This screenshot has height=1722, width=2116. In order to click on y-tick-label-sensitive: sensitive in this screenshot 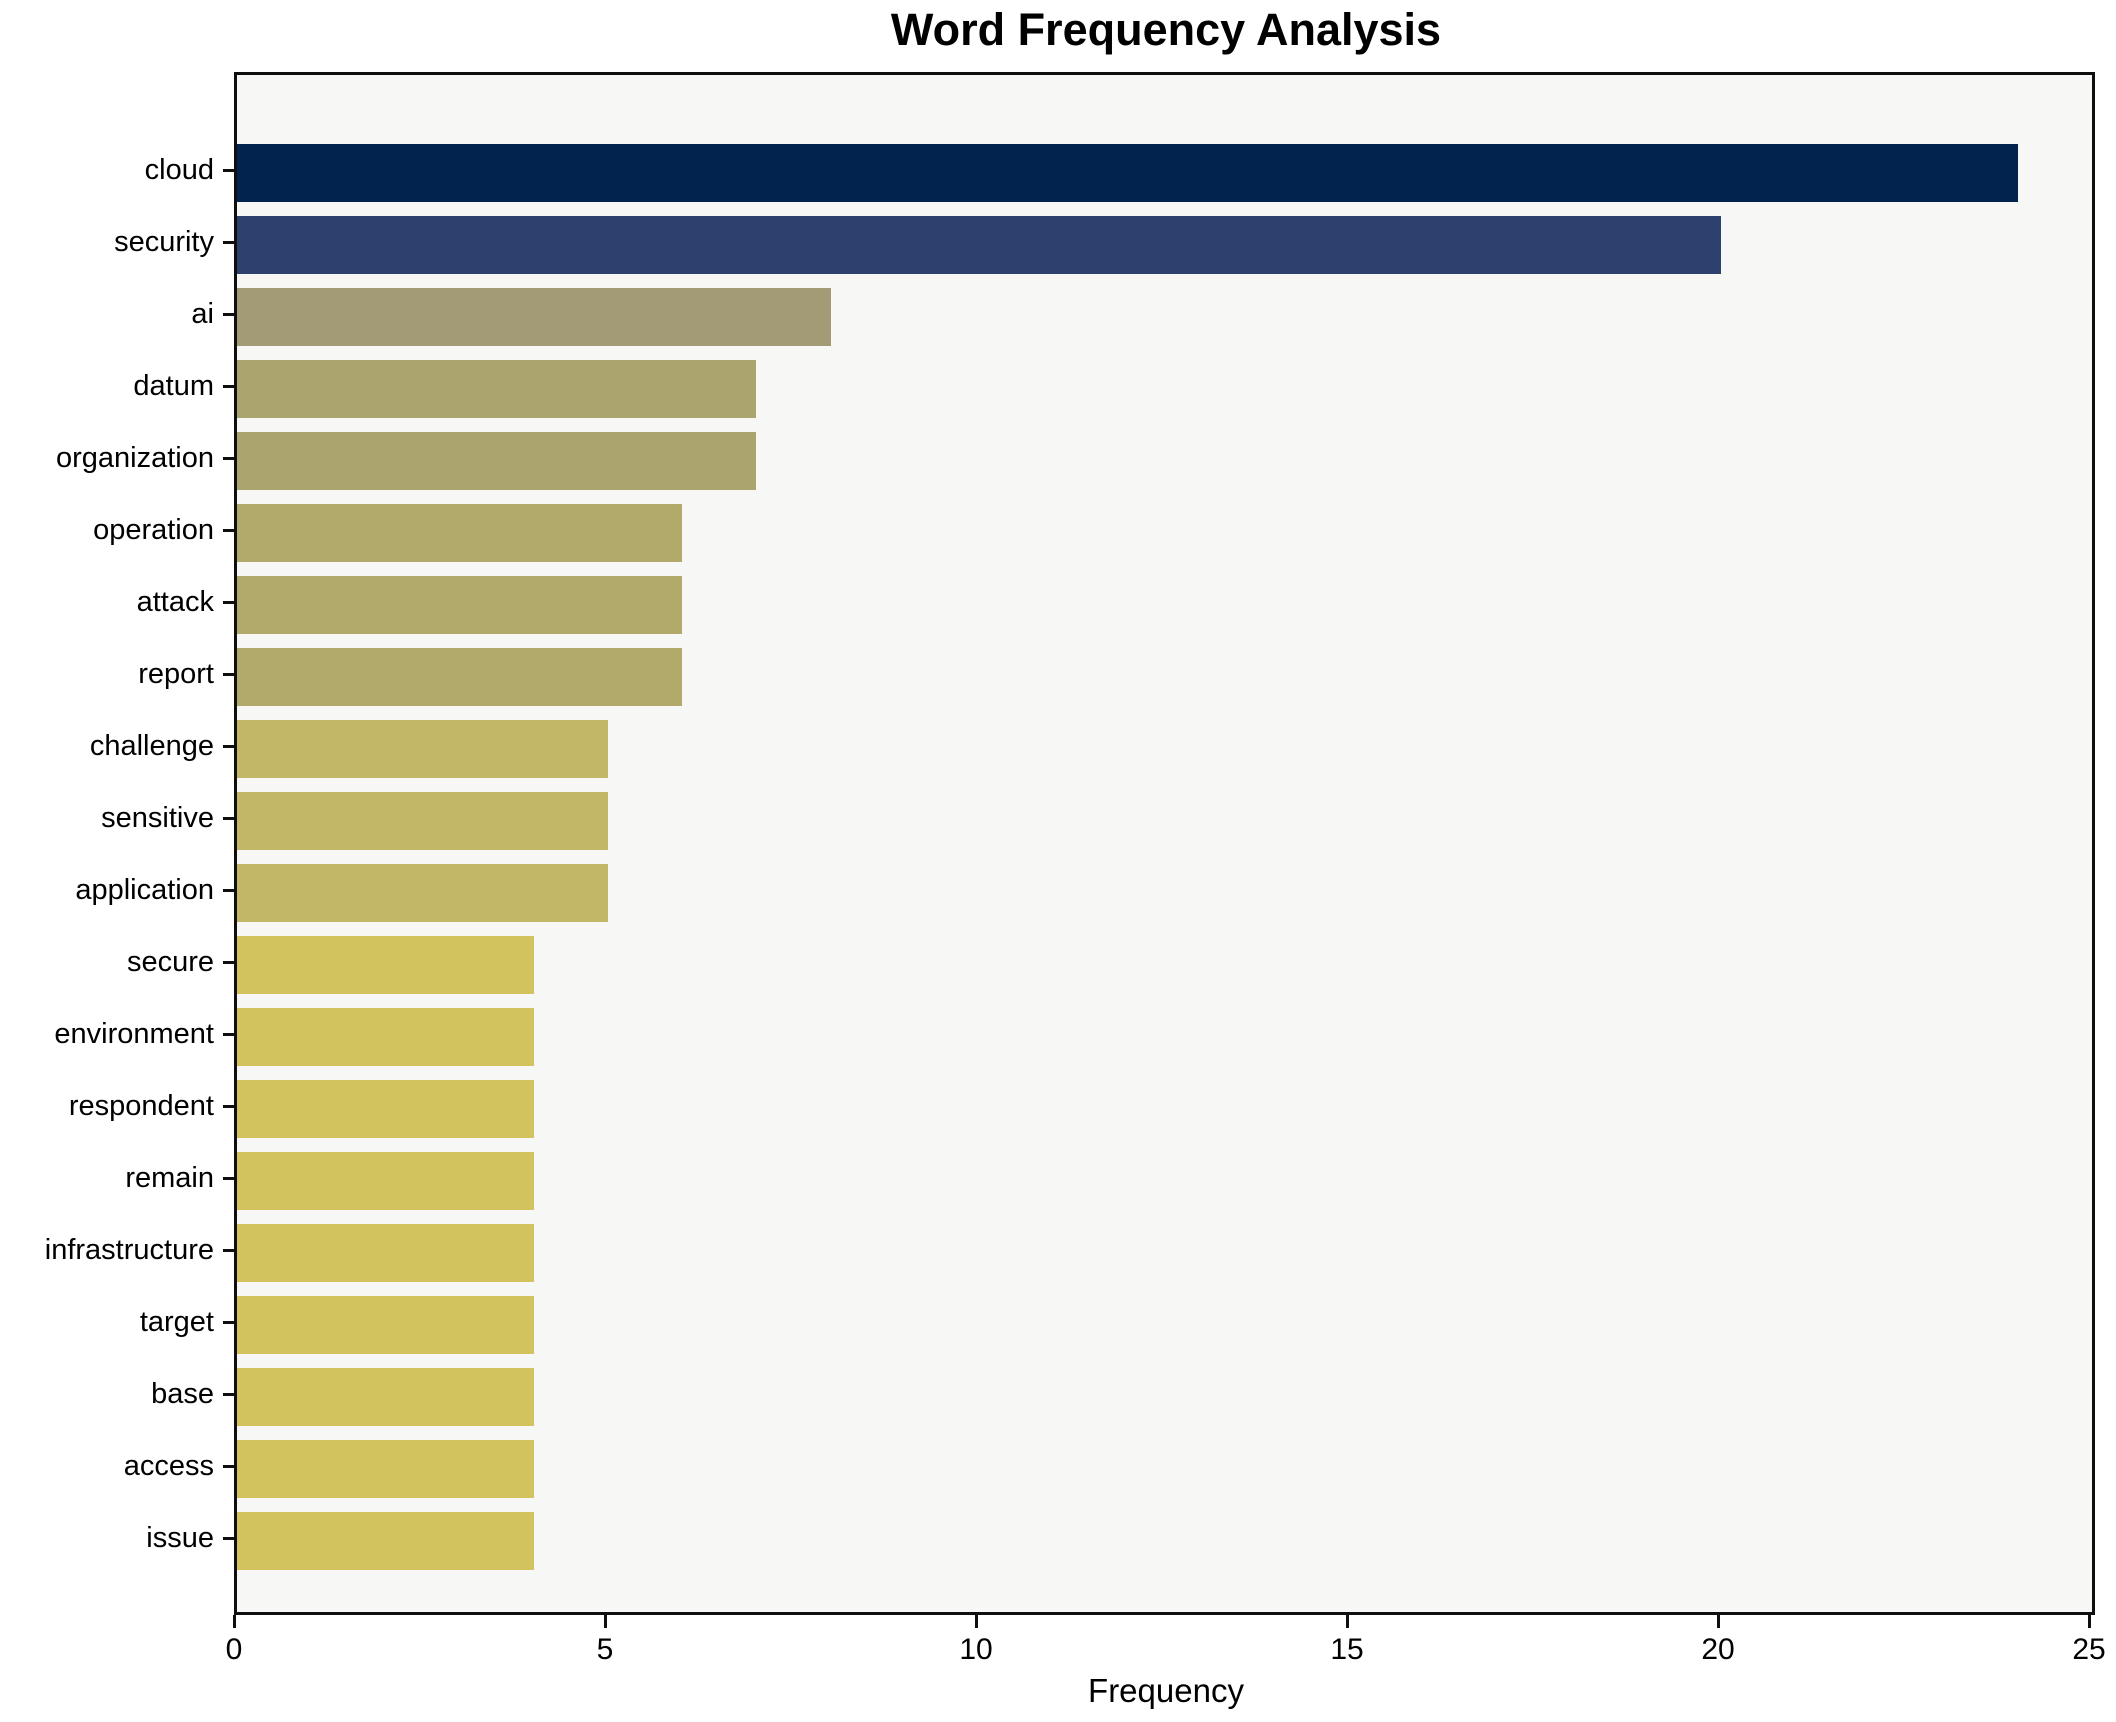, I will do `click(157, 817)`.